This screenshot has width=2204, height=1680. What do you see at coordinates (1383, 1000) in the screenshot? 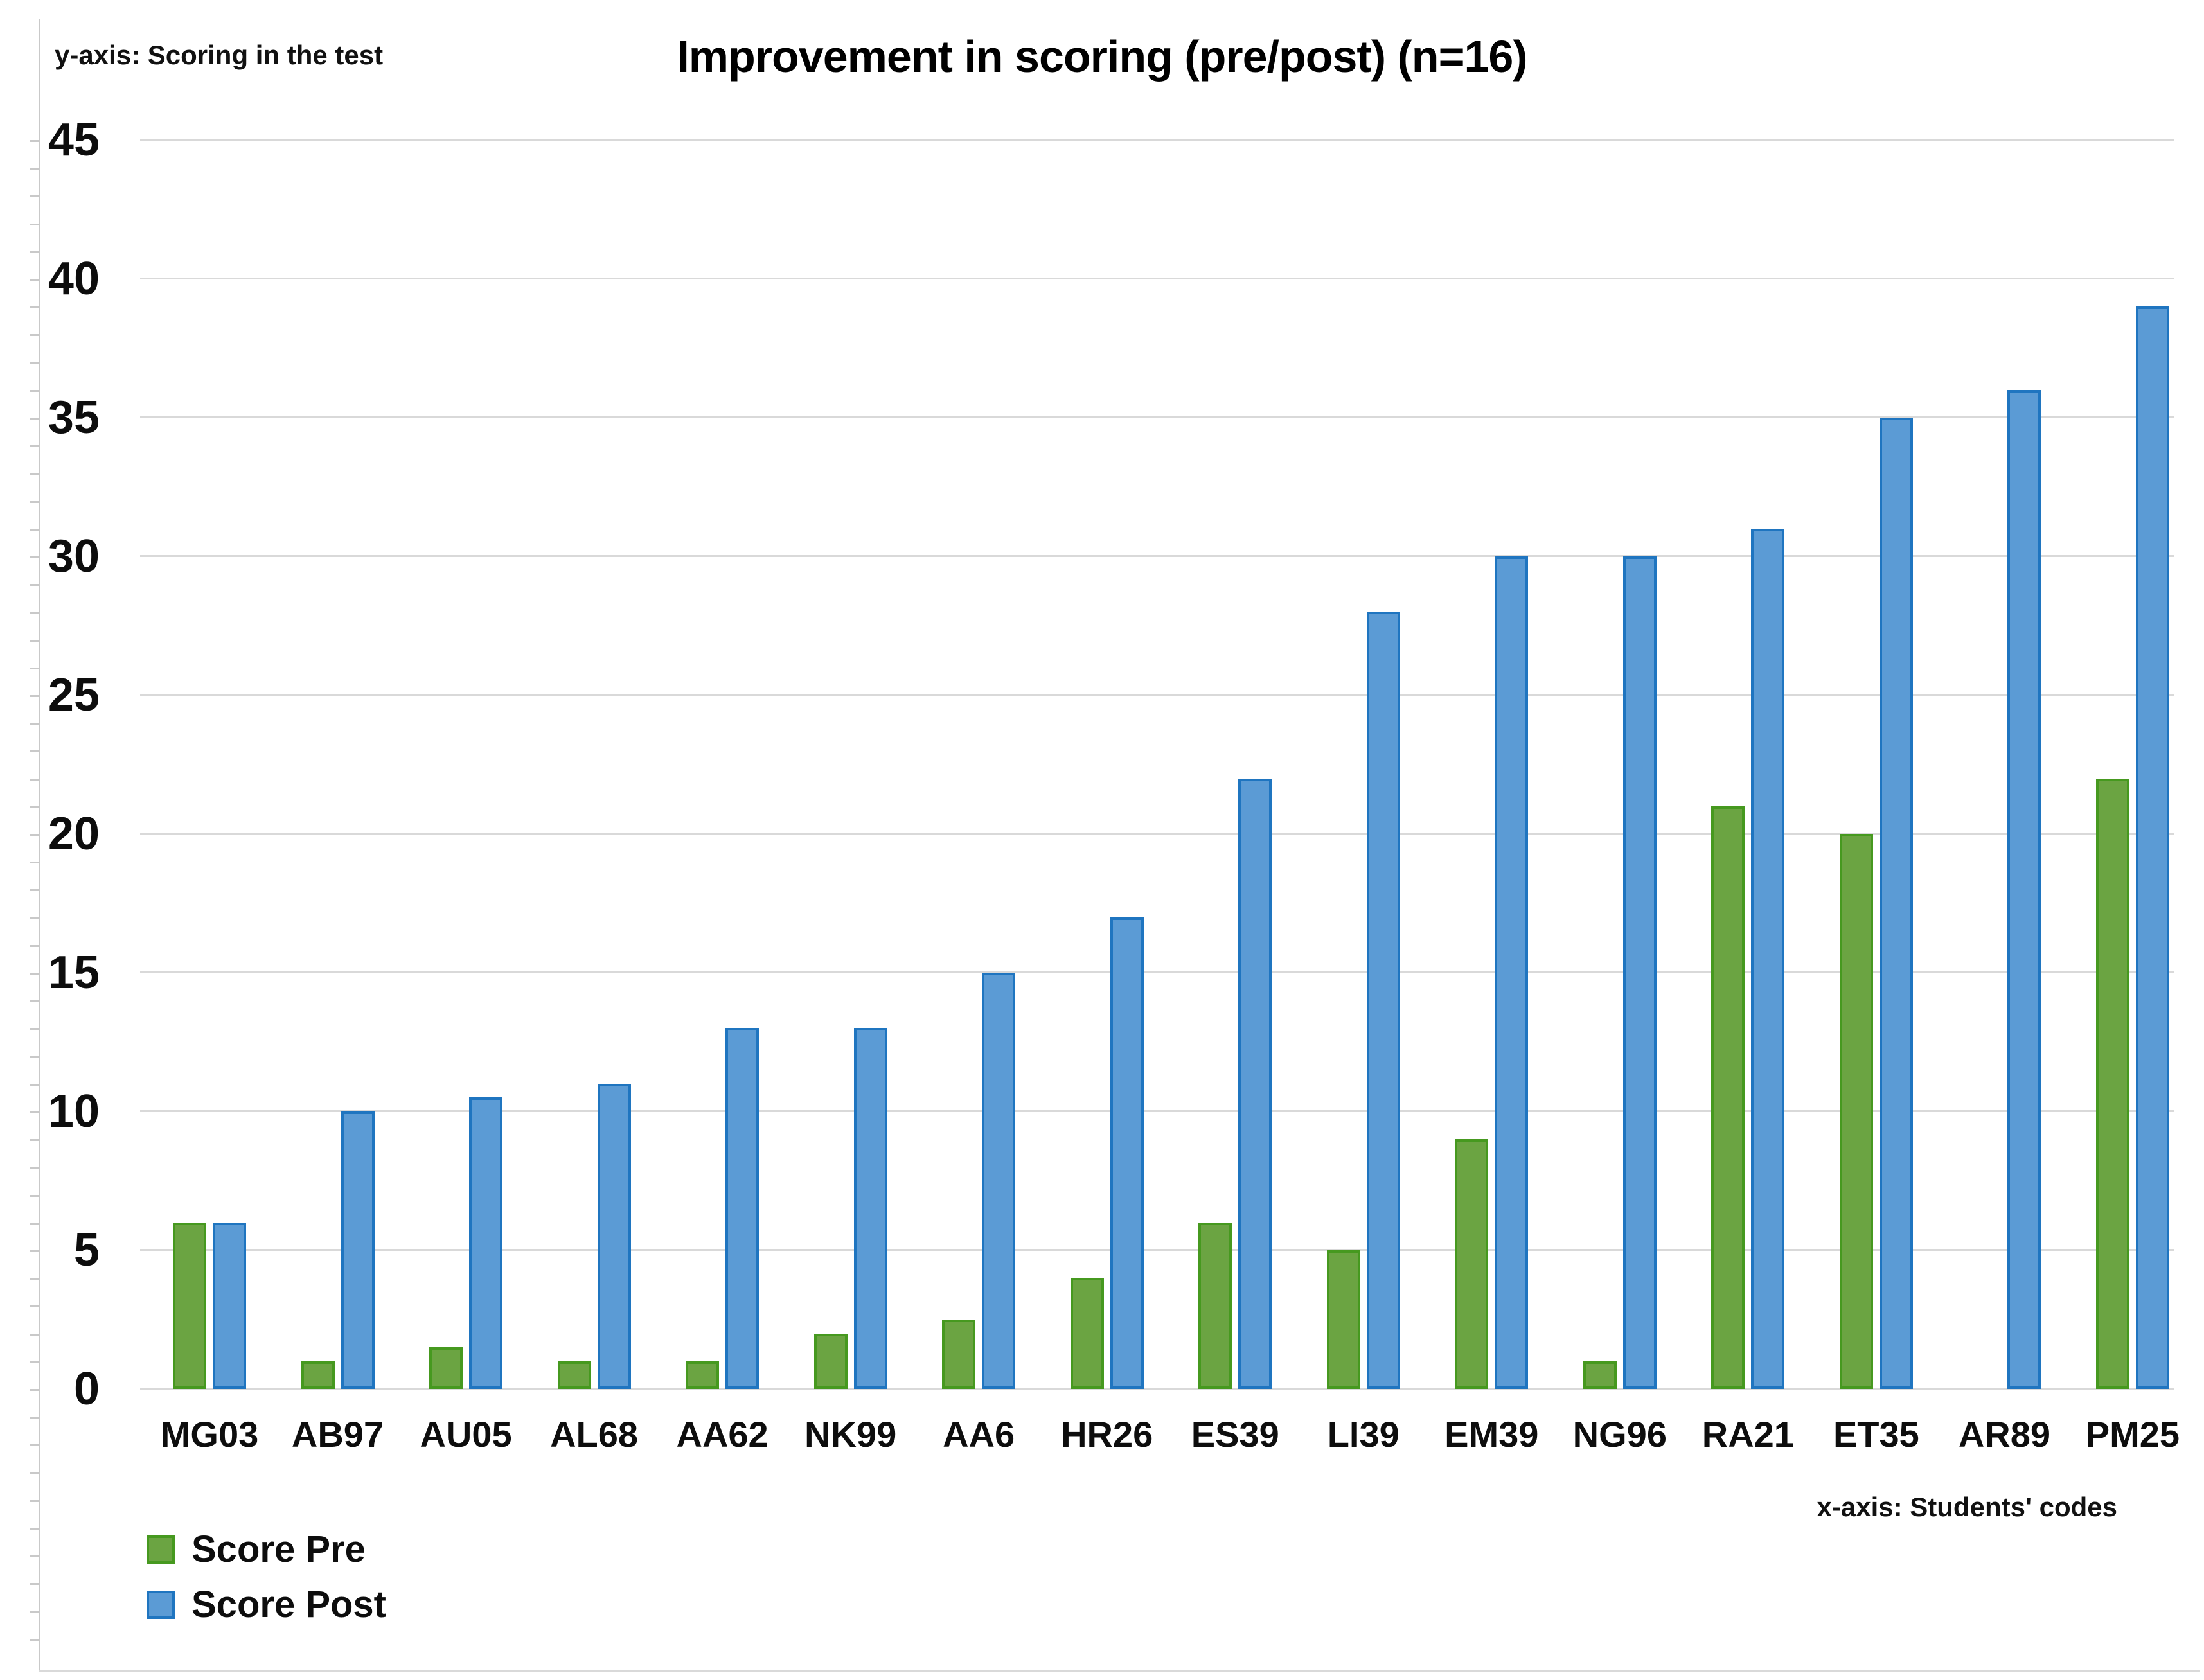
I see `bar-post-LI39` at bounding box center [1383, 1000].